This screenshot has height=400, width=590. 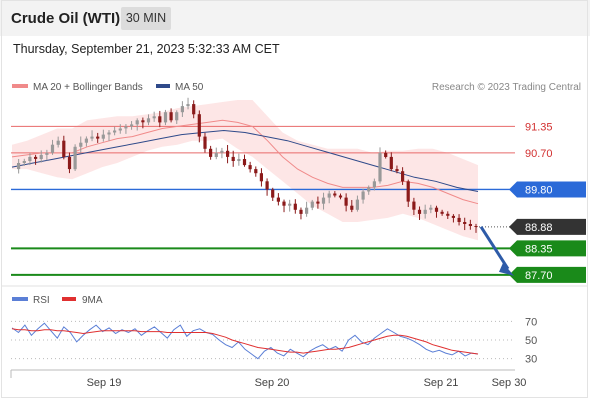 I want to click on rsi-ma-line, so click(x=245, y=341).